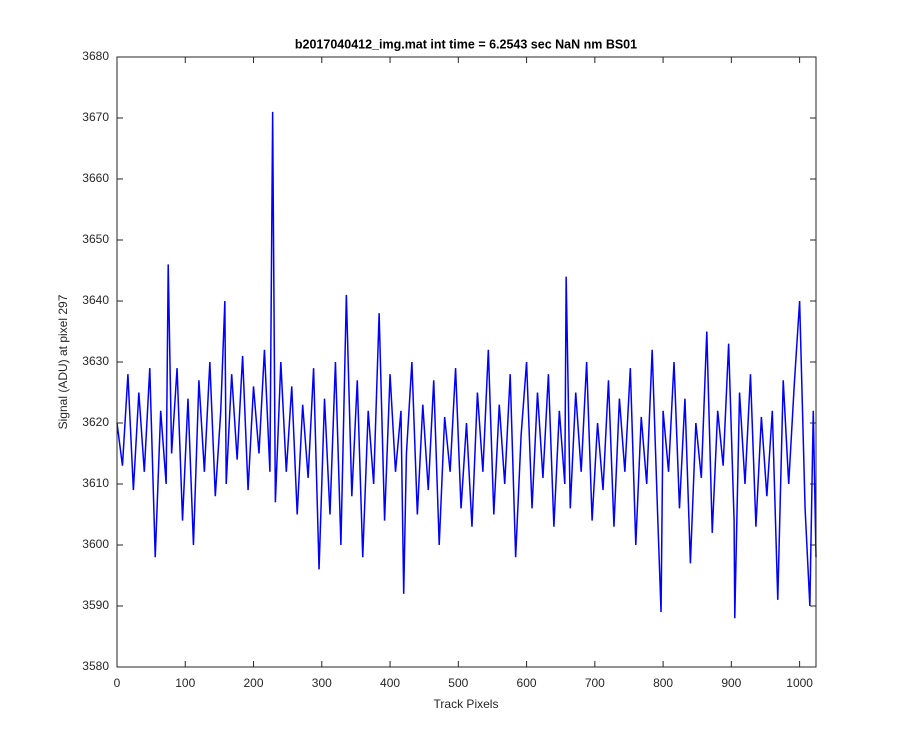 The height and width of the screenshot is (750, 900). What do you see at coordinates (95, 605) in the screenshot?
I see `y-tick-label: 3590` at bounding box center [95, 605].